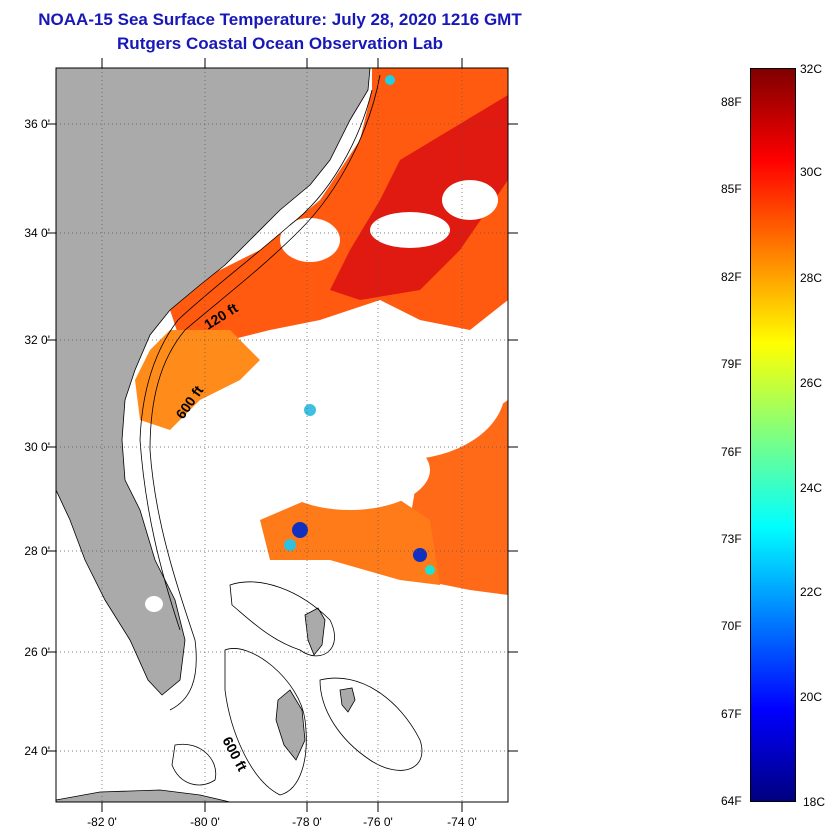  What do you see at coordinates (37, 124) in the screenshot?
I see `lat-label: 36 0'` at bounding box center [37, 124].